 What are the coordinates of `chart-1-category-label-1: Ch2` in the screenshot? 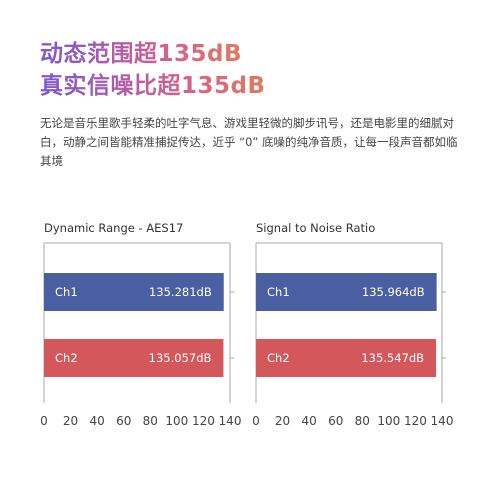 It's located at (278, 358).